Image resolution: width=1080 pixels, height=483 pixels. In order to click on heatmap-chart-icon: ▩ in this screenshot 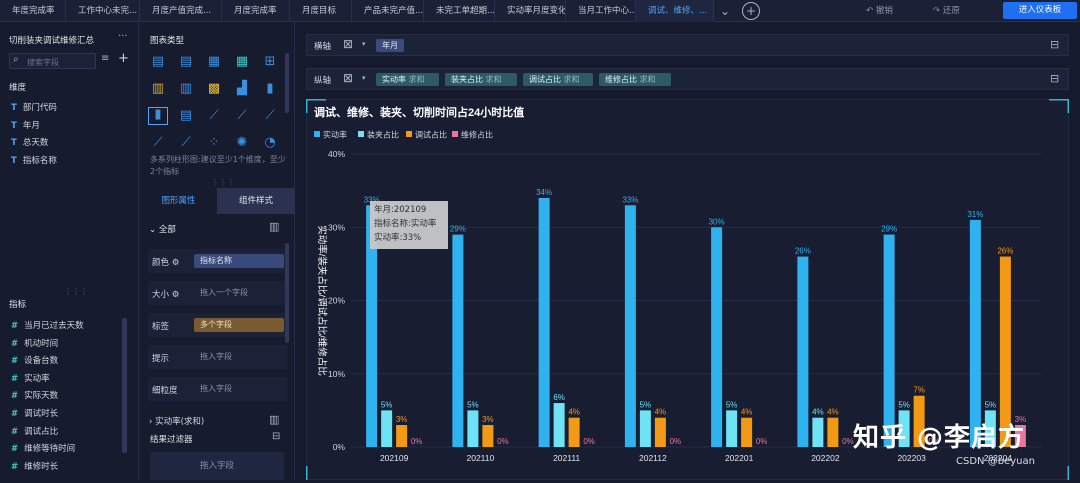, I will do `click(214, 88)`.